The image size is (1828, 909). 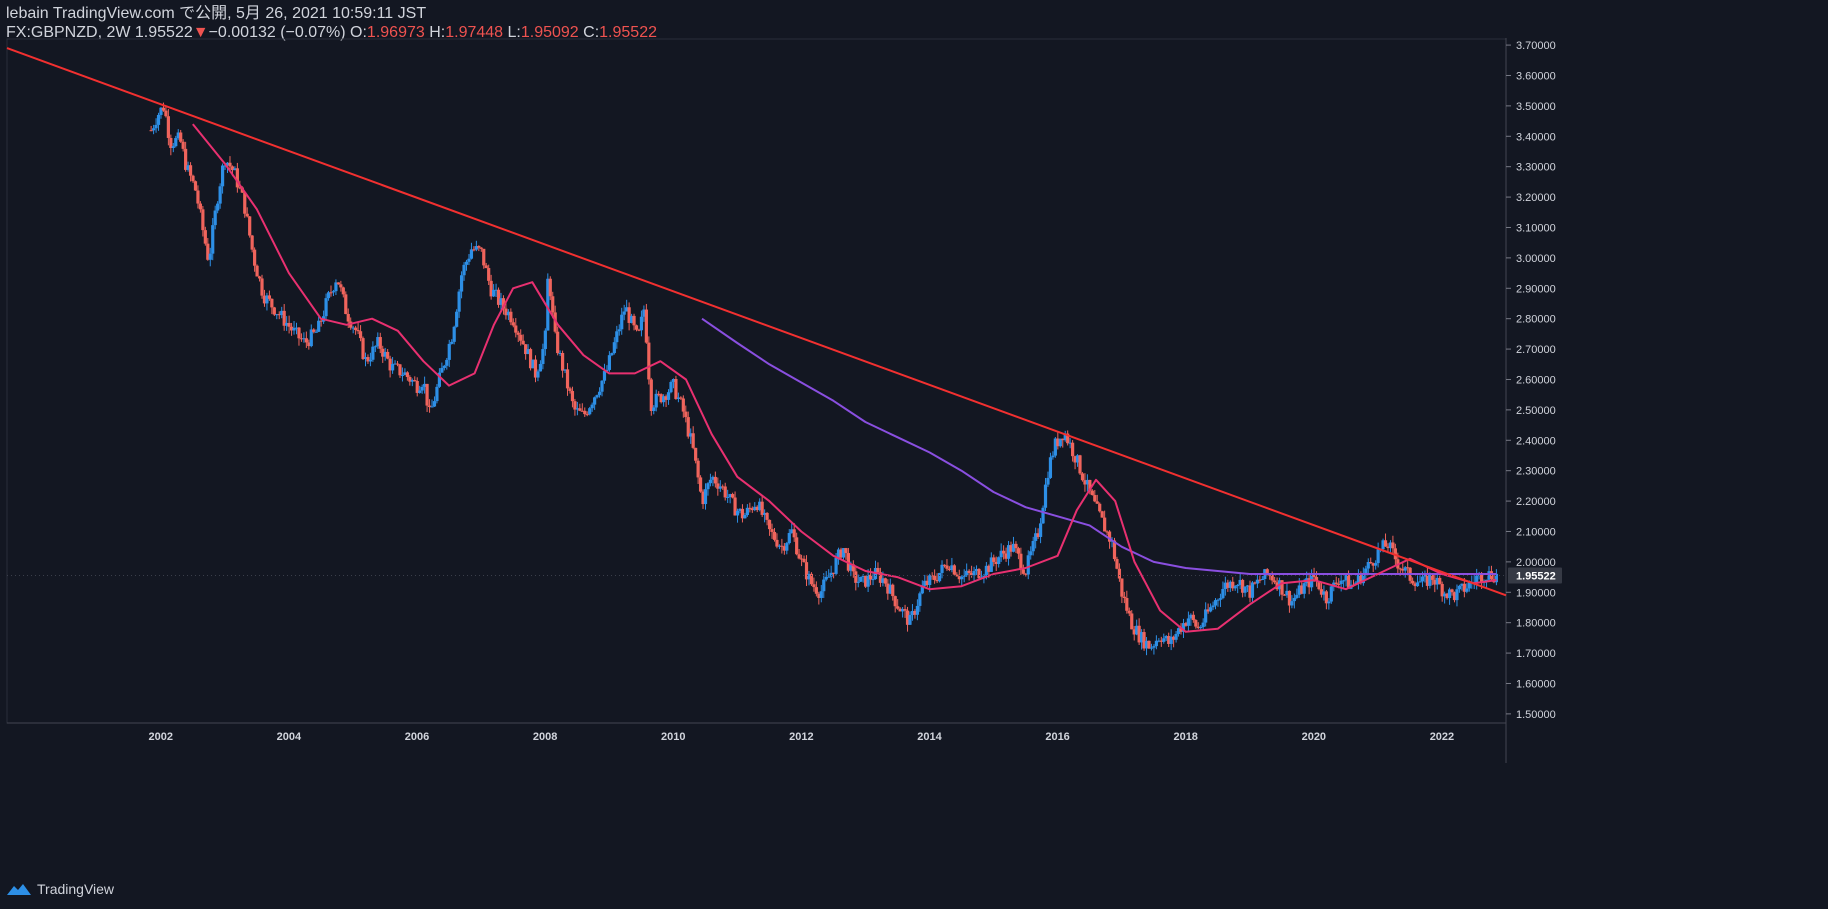 What do you see at coordinates (1536, 576) in the screenshot?
I see `last-price-label: 1.95522` at bounding box center [1536, 576].